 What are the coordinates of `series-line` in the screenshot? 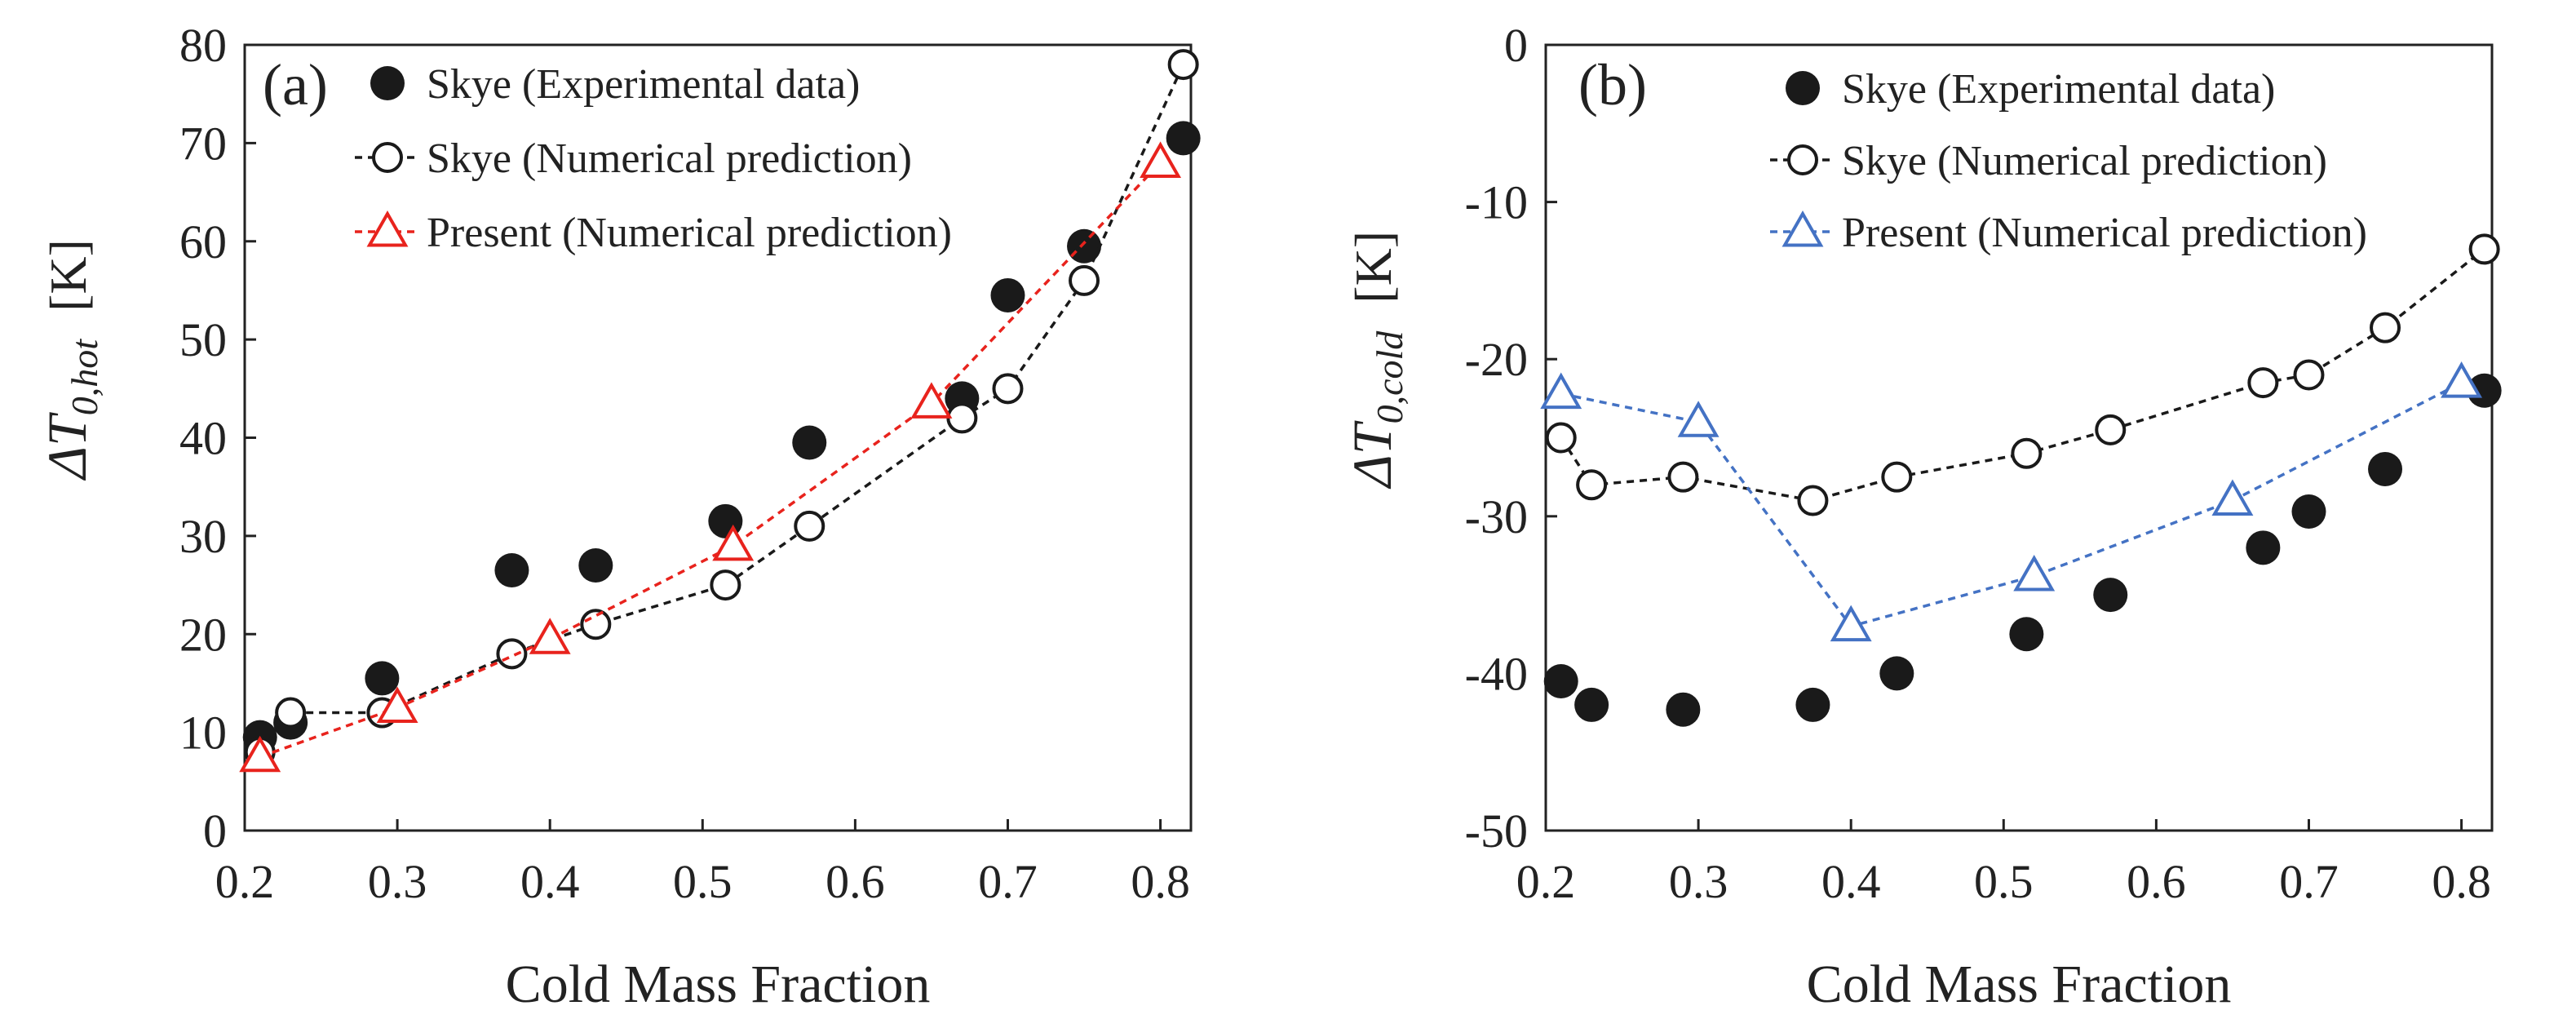 It's located at (2011, 505).